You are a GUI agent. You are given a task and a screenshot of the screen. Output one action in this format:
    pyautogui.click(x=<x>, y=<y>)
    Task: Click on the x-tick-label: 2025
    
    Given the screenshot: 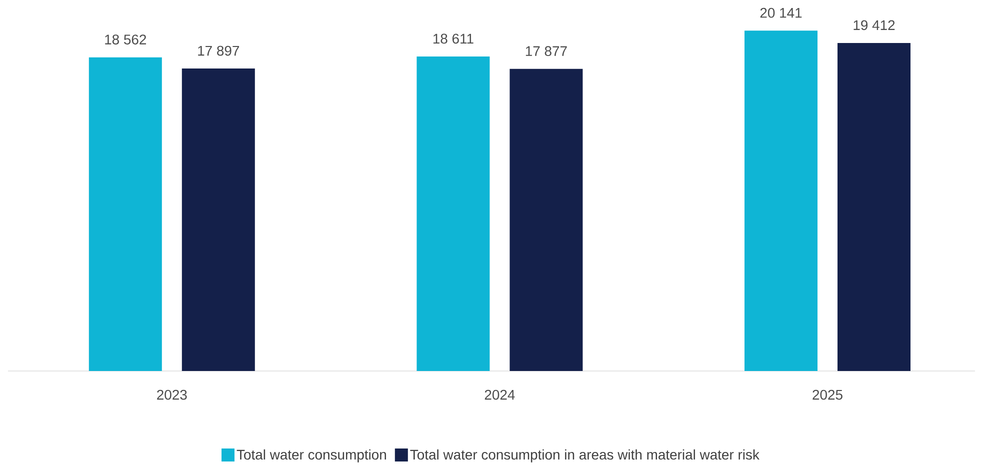 What is the action you would take?
    pyautogui.click(x=827, y=395)
    